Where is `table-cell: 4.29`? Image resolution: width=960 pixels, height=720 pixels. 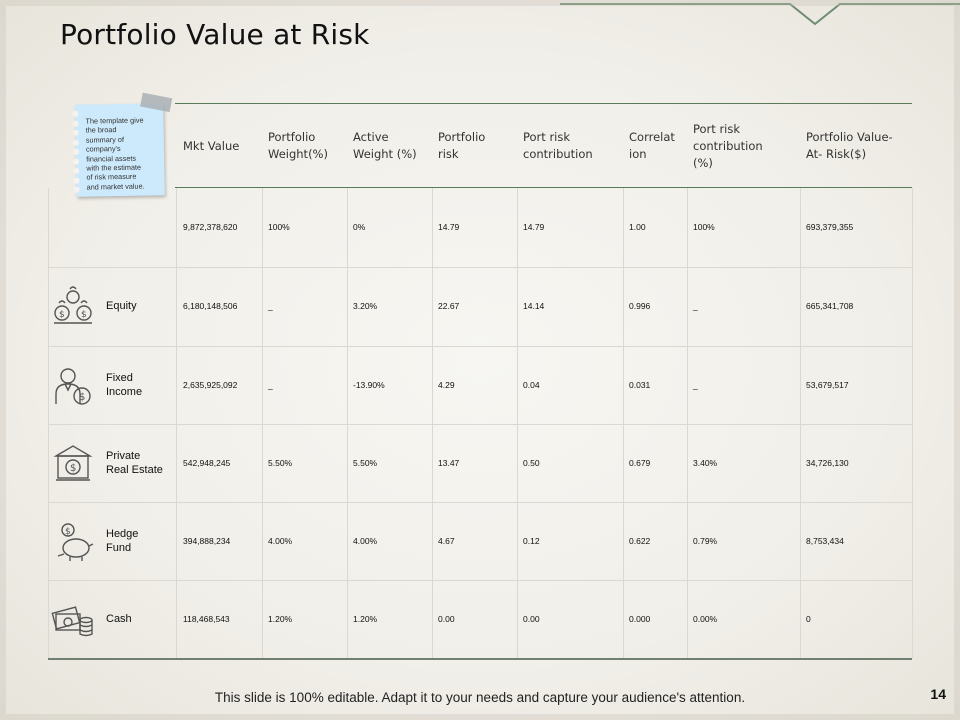
table-cell: 4.29 is located at coordinates (446, 385).